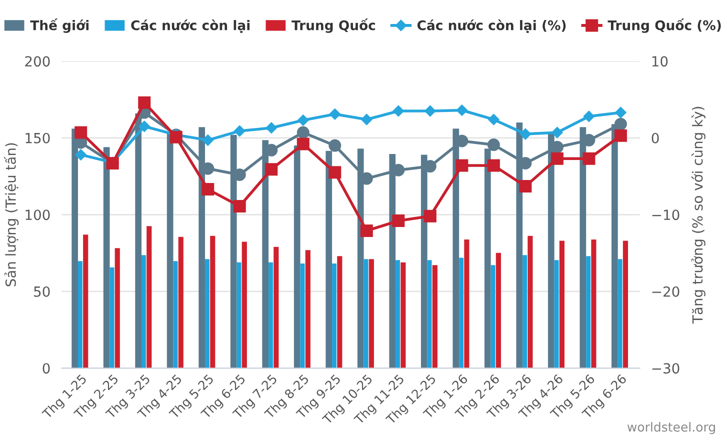 The image size is (727, 443). What do you see at coordinates (190, 26) in the screenshot?
I see `legend-label: Các nước còn lại` at bounding box center [190, 26].